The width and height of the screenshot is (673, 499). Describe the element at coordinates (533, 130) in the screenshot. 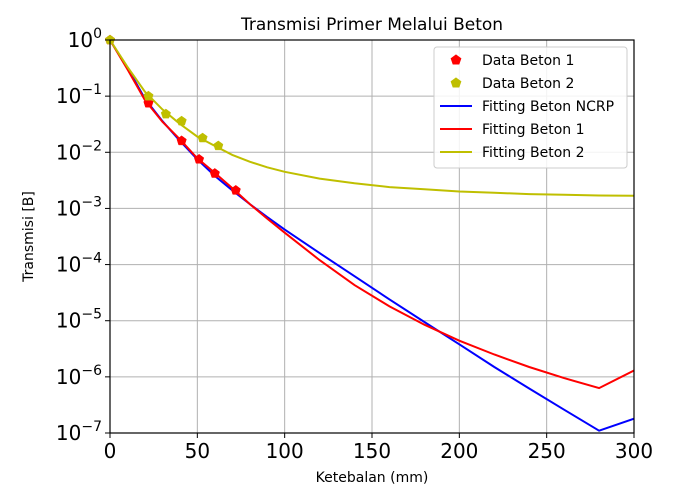

I see `legend-label: Fitting Beton 1` at that location.